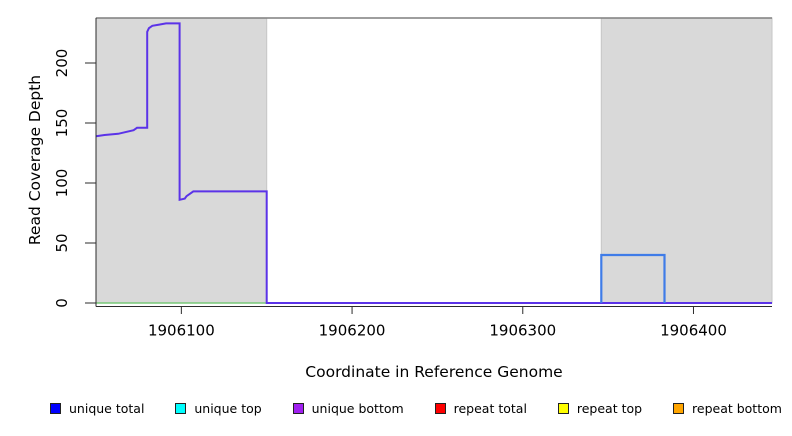 The width and height of the screenshot is (792, 436). I want to click on legend-item-repeat-top: repeat top, so click(600, 408).